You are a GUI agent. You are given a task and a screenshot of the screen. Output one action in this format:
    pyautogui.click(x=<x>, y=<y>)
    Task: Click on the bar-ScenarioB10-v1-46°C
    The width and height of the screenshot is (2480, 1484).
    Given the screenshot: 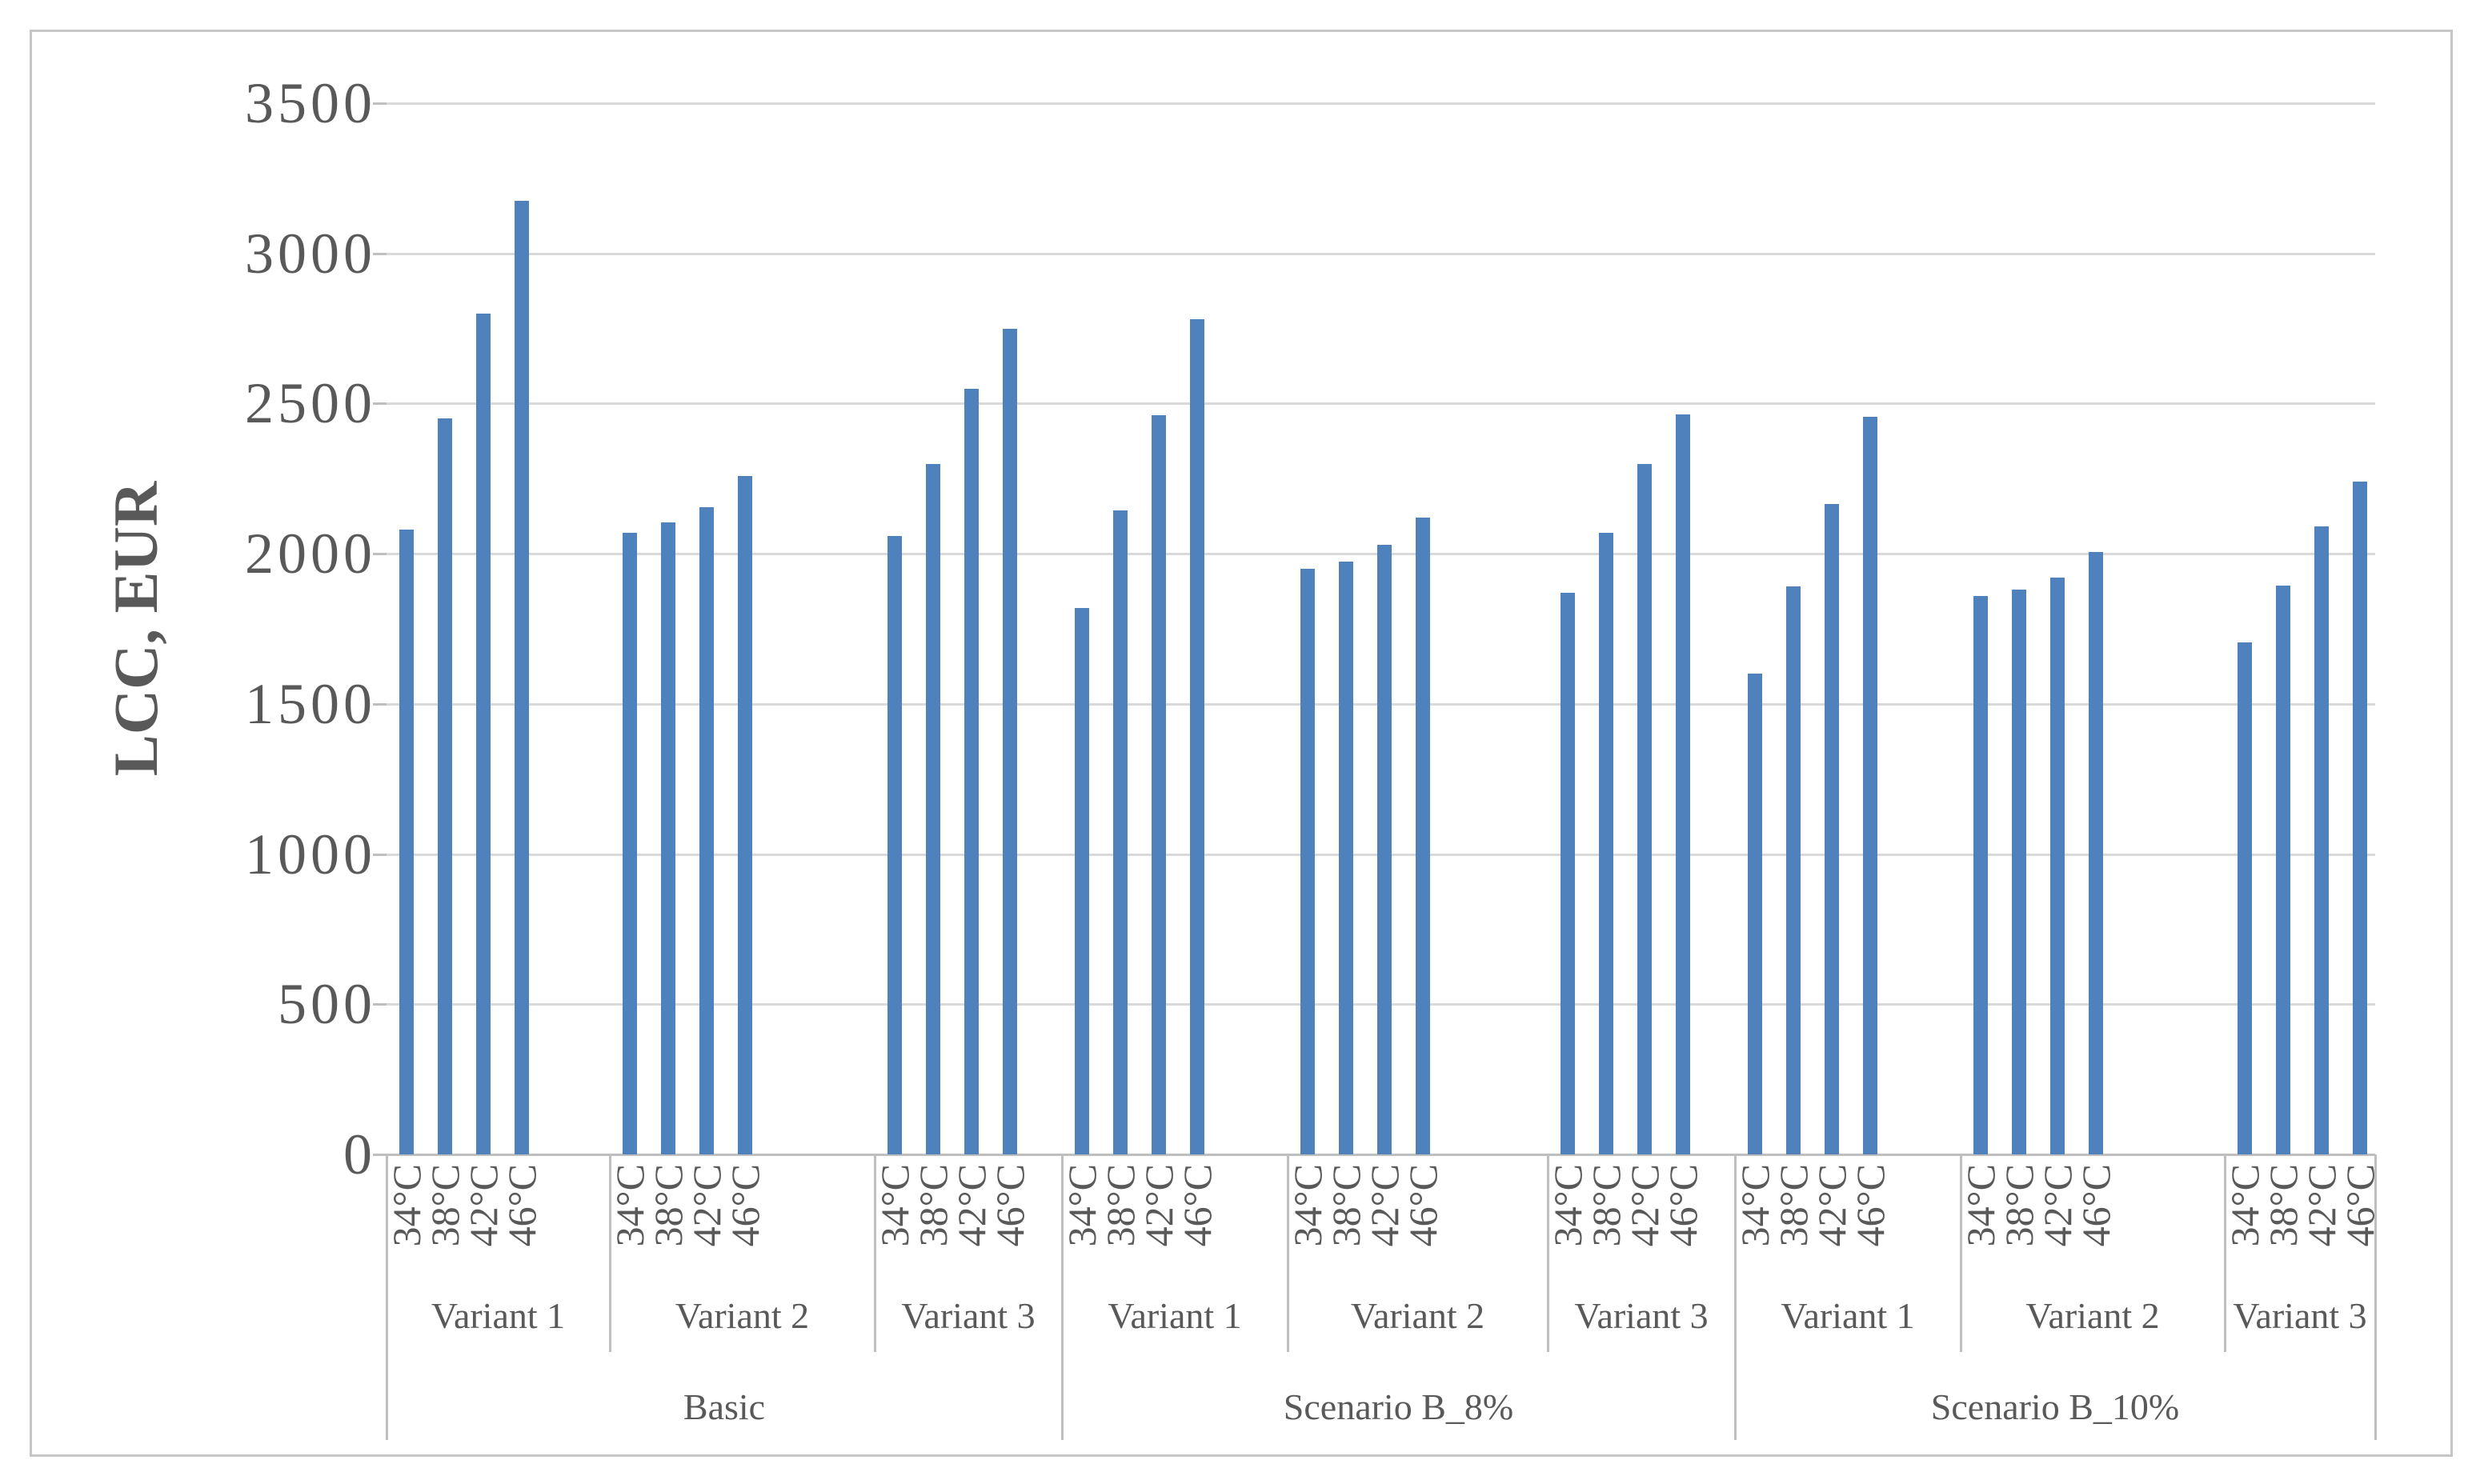 What is the action you would take?
    pyautogui.click(x=1870, y=785)
    